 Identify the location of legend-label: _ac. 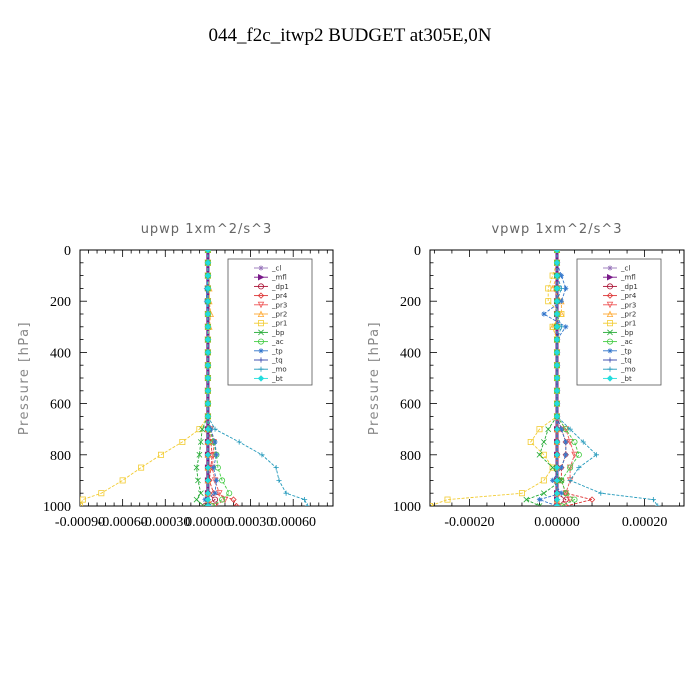
(277, 342).